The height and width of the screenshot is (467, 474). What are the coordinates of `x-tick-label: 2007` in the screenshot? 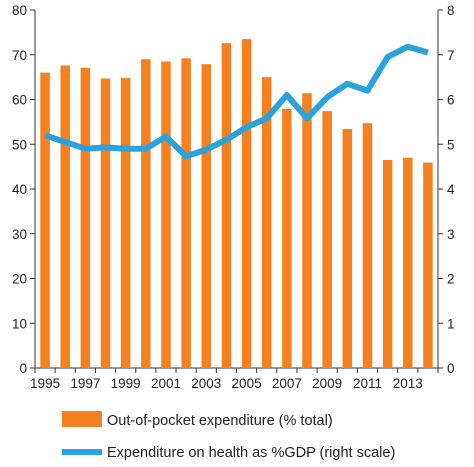 It's located at (287, 383).